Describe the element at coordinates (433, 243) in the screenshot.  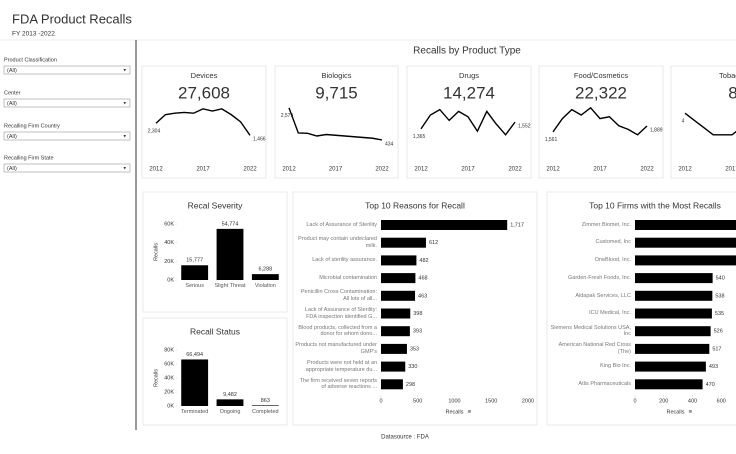
I see `data-label: 612` at that location.